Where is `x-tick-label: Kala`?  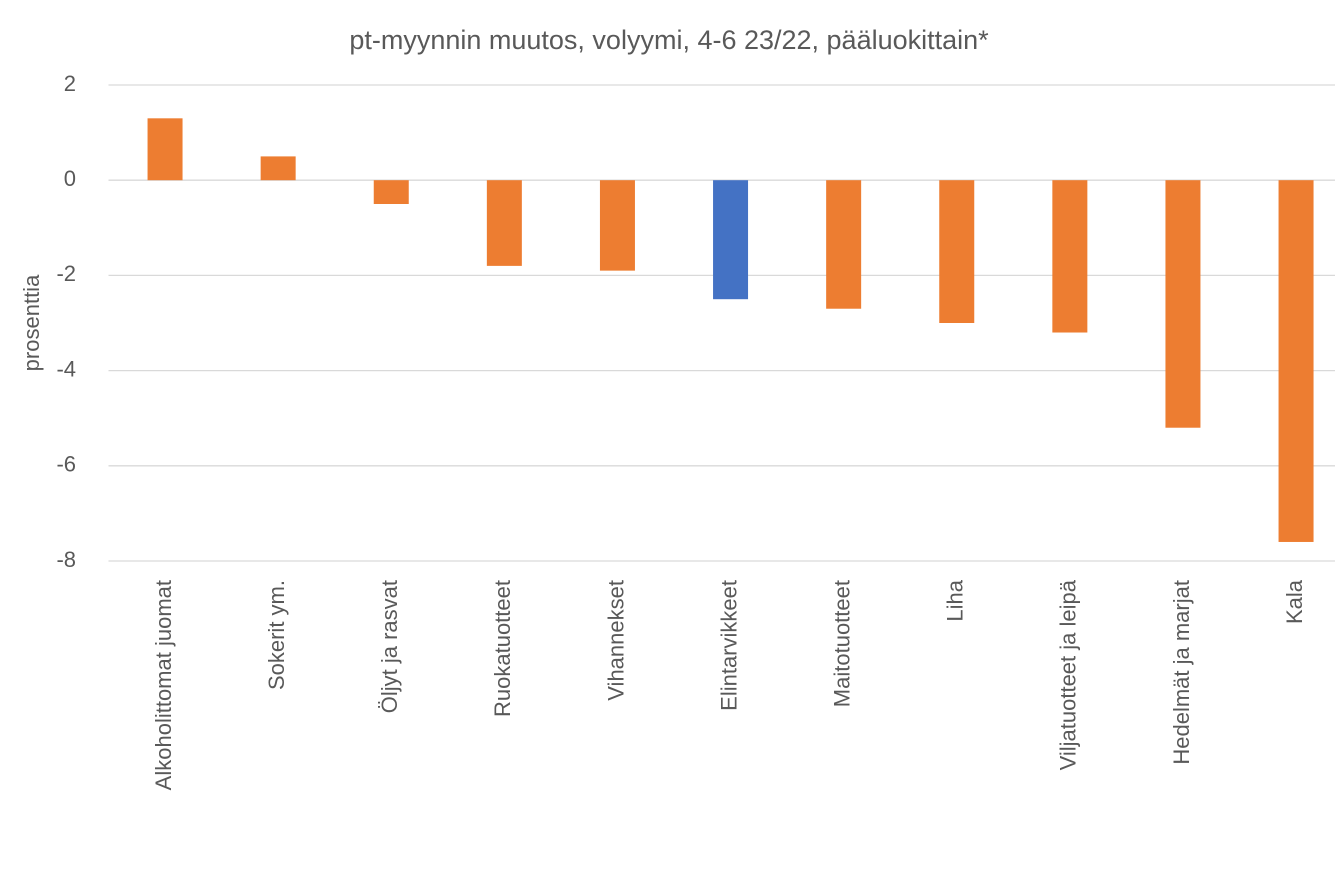
x-tick-label: Kala is located at coordinates (1294, 601).